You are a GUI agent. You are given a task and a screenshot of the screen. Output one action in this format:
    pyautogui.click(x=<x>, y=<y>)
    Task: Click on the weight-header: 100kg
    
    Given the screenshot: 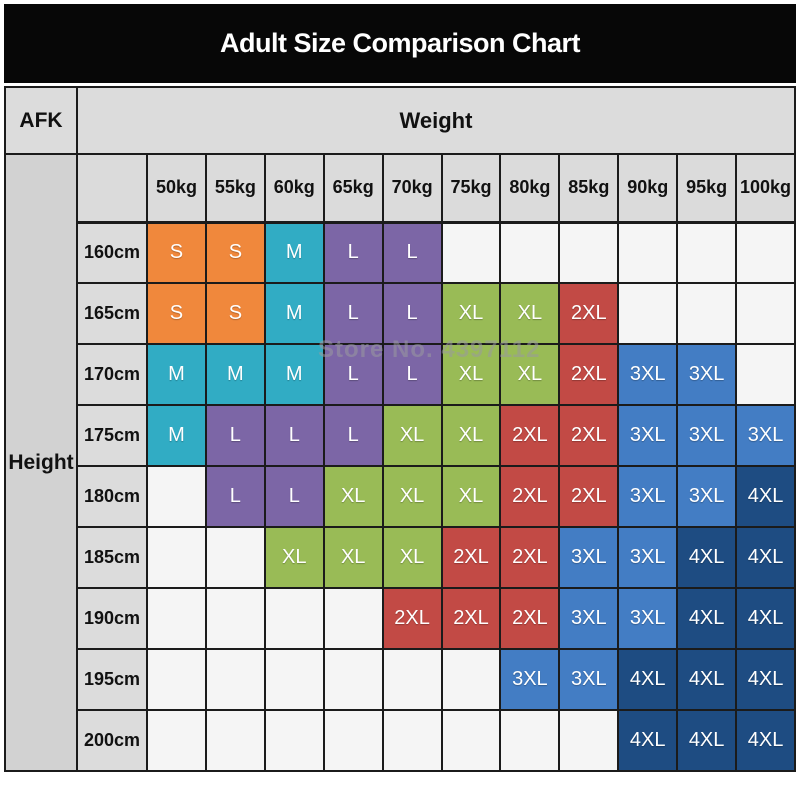 What is the action you would take?
    pyautogui.click(x=765, y=188)
    